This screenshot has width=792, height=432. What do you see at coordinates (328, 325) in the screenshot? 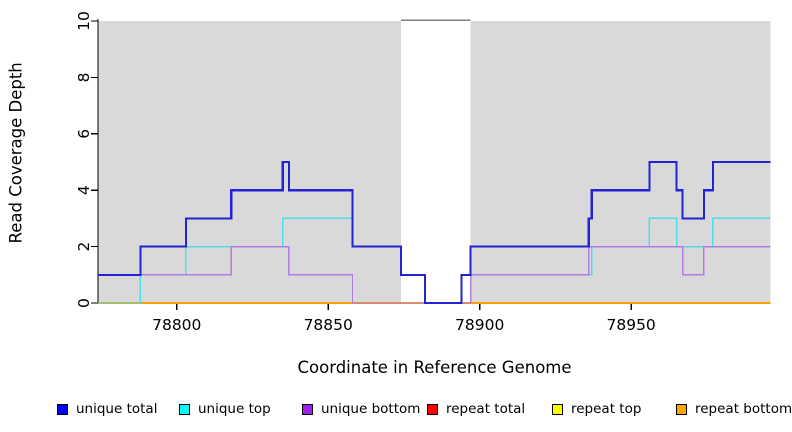
I see `svg-text: 78850` at bounding box center [328, 325].